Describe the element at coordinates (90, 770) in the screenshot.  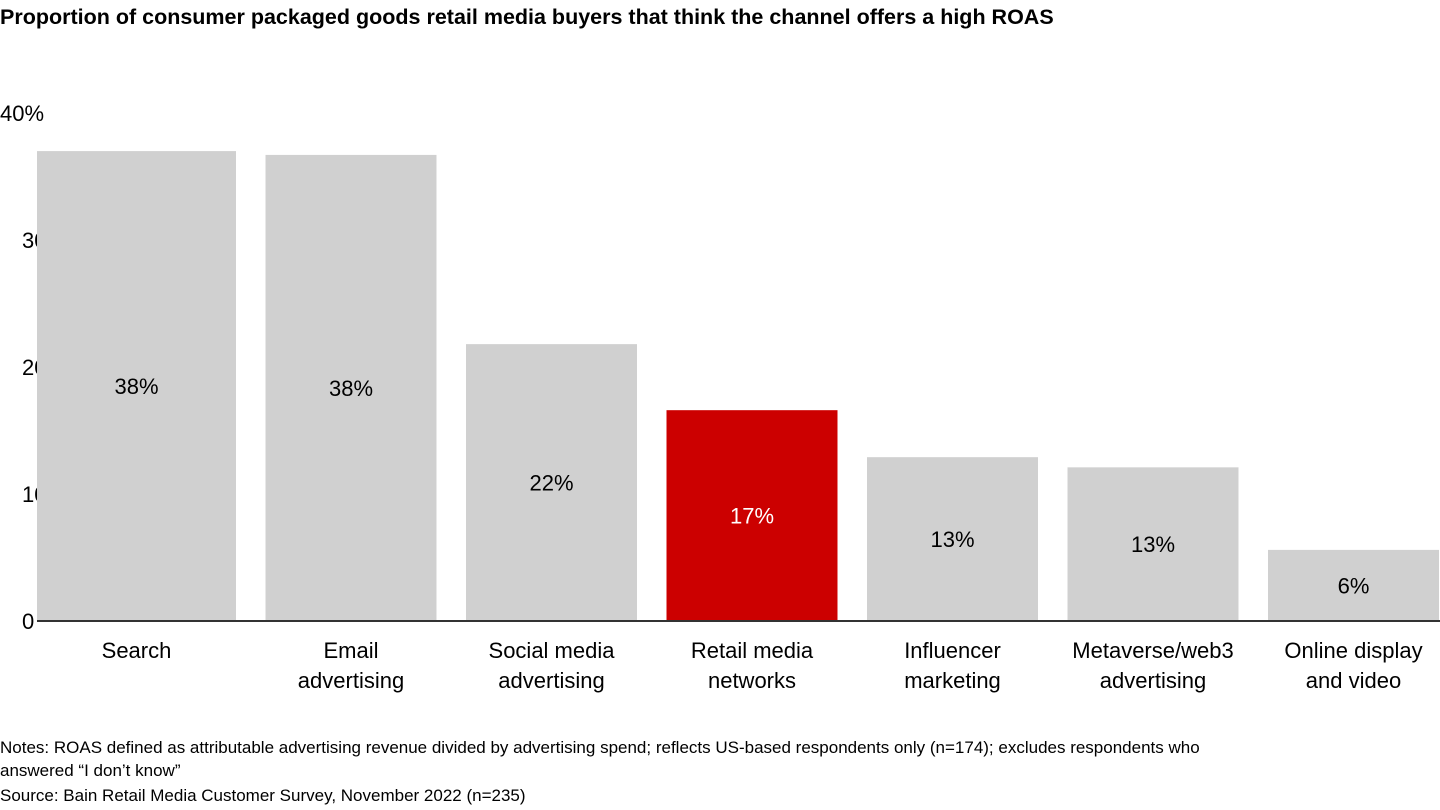
I see `notes-line-2: answered “I don’t know”` at that location.